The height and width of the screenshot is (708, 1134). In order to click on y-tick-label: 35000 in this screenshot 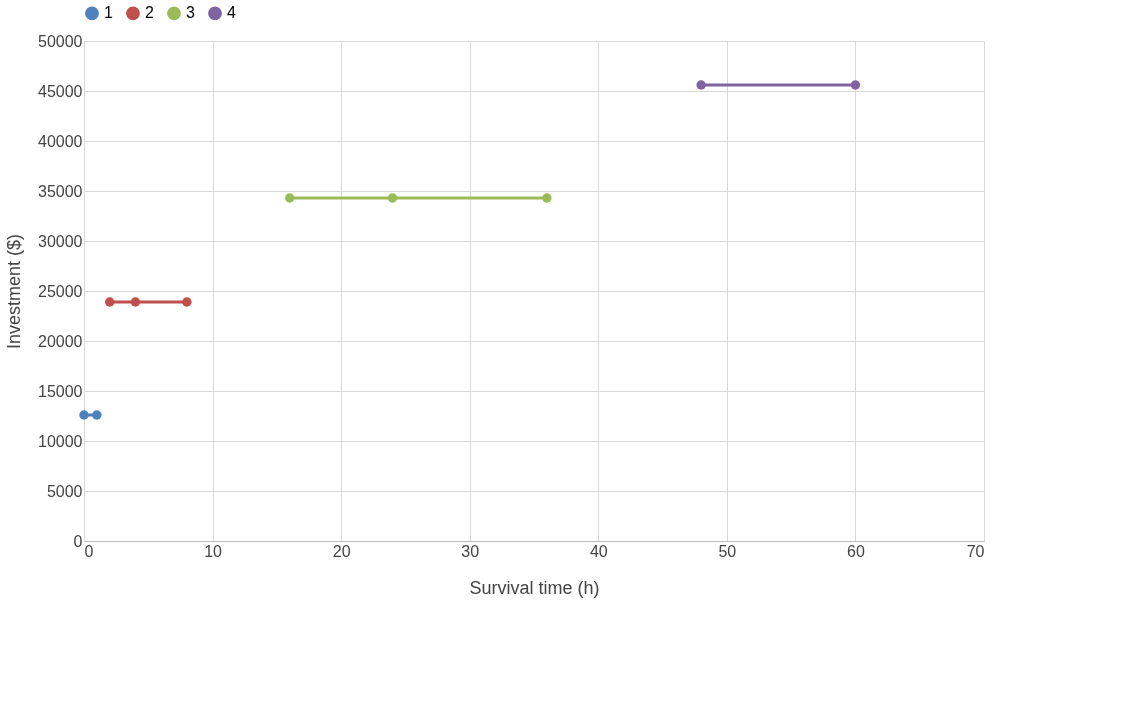, I will do `click(60, 191)`.